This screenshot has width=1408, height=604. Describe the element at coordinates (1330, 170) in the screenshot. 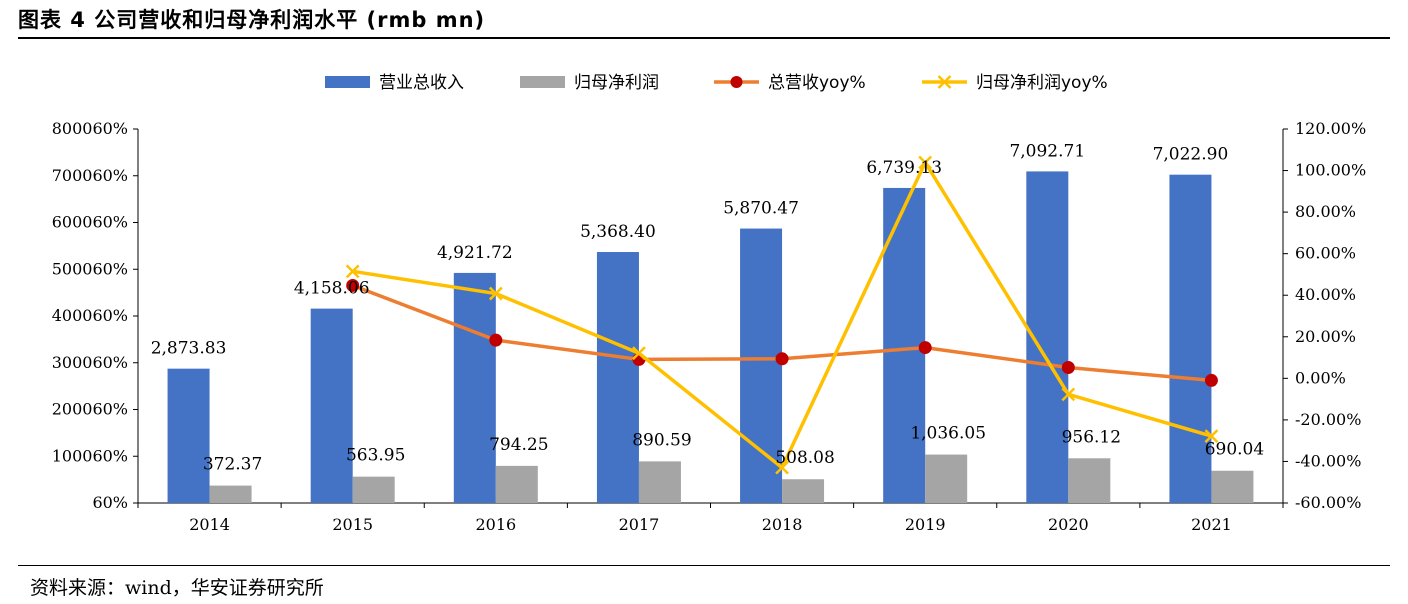

I see `right-tick-label: 100.00%` at that location.